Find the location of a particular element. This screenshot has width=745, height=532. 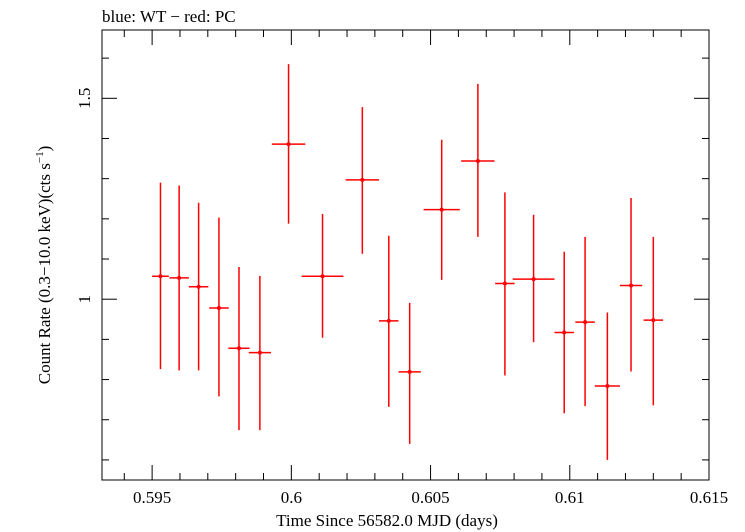

x-tick-label: 0.605 is located at coordinates (430, 497).